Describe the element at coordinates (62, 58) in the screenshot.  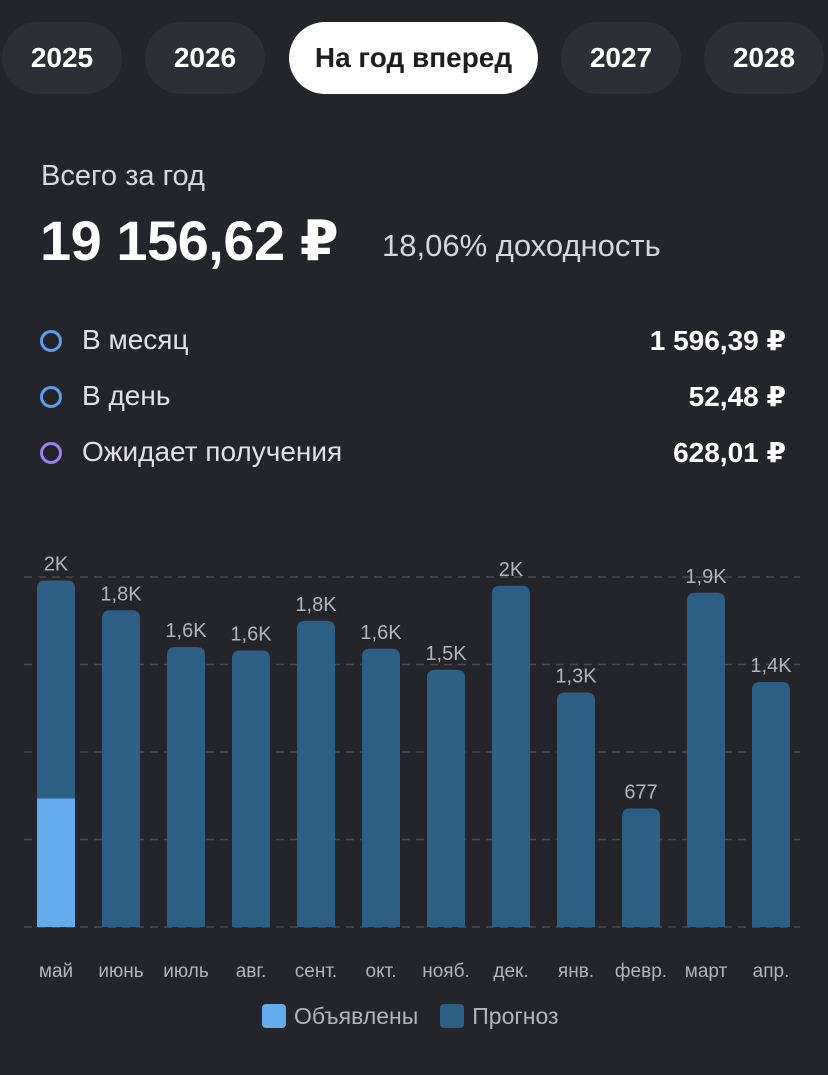
I see `tab-2025: 2025` at that location.